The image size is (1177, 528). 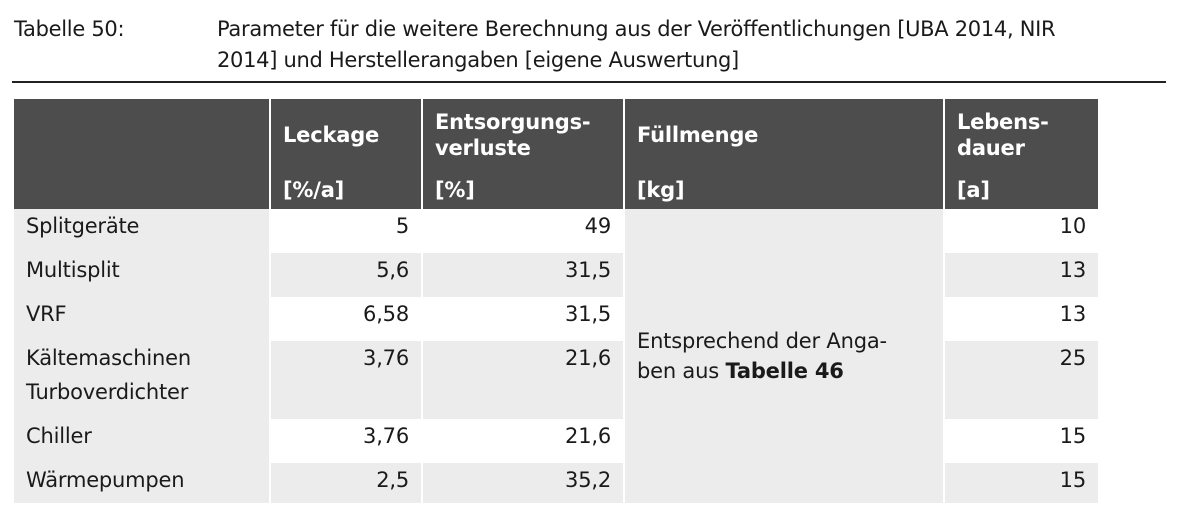 What do you see at coordinates (142, 135) in the screenshot?
I see `header-empty` at bounding box center [142, 135].